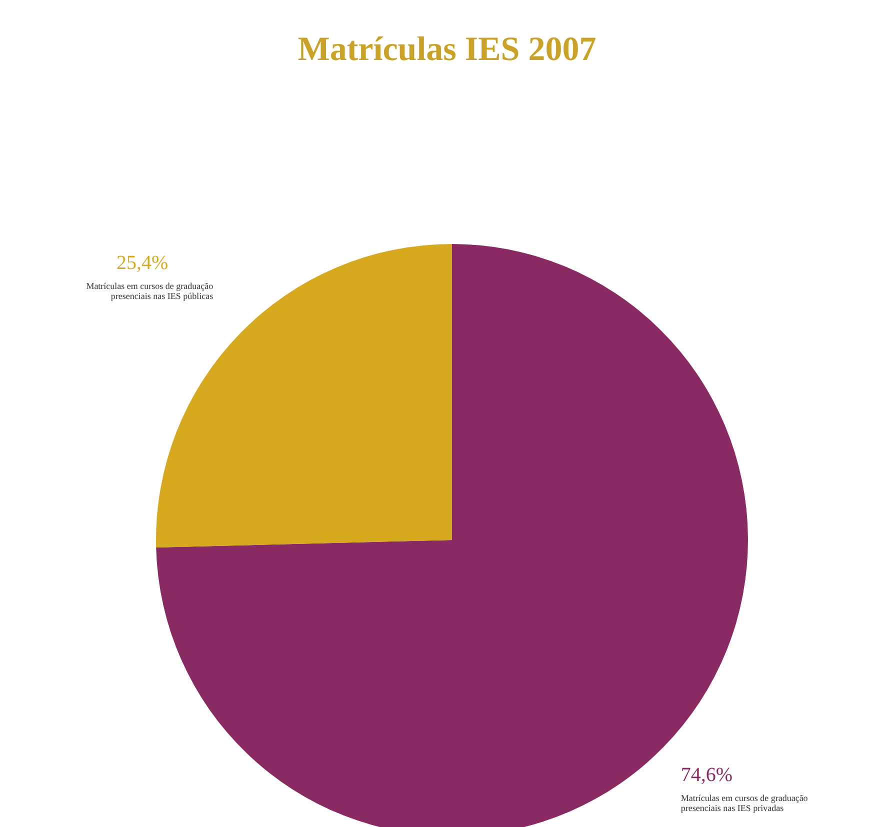 This screenshot has height=827, width=894. Describe the element at coordinates (706, 775) in the screenshot. I see `data-label: 74,6%` at that location.